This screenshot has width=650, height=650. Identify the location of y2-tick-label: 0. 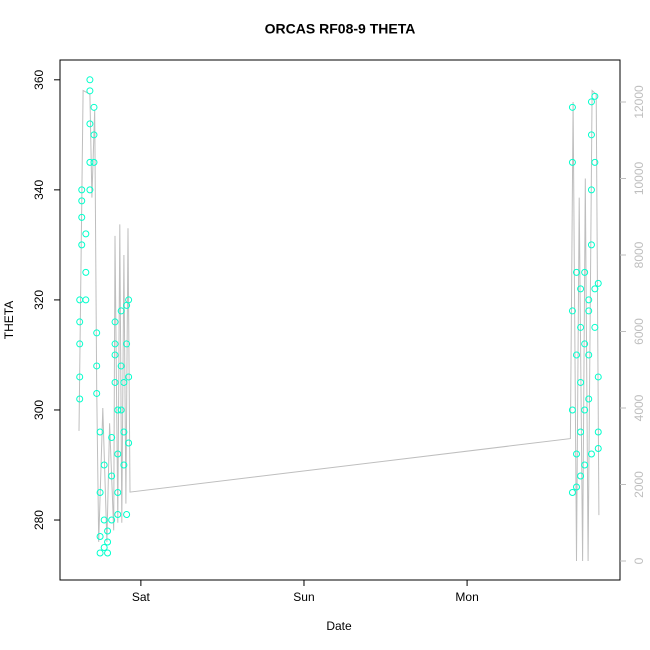
(639, 560).